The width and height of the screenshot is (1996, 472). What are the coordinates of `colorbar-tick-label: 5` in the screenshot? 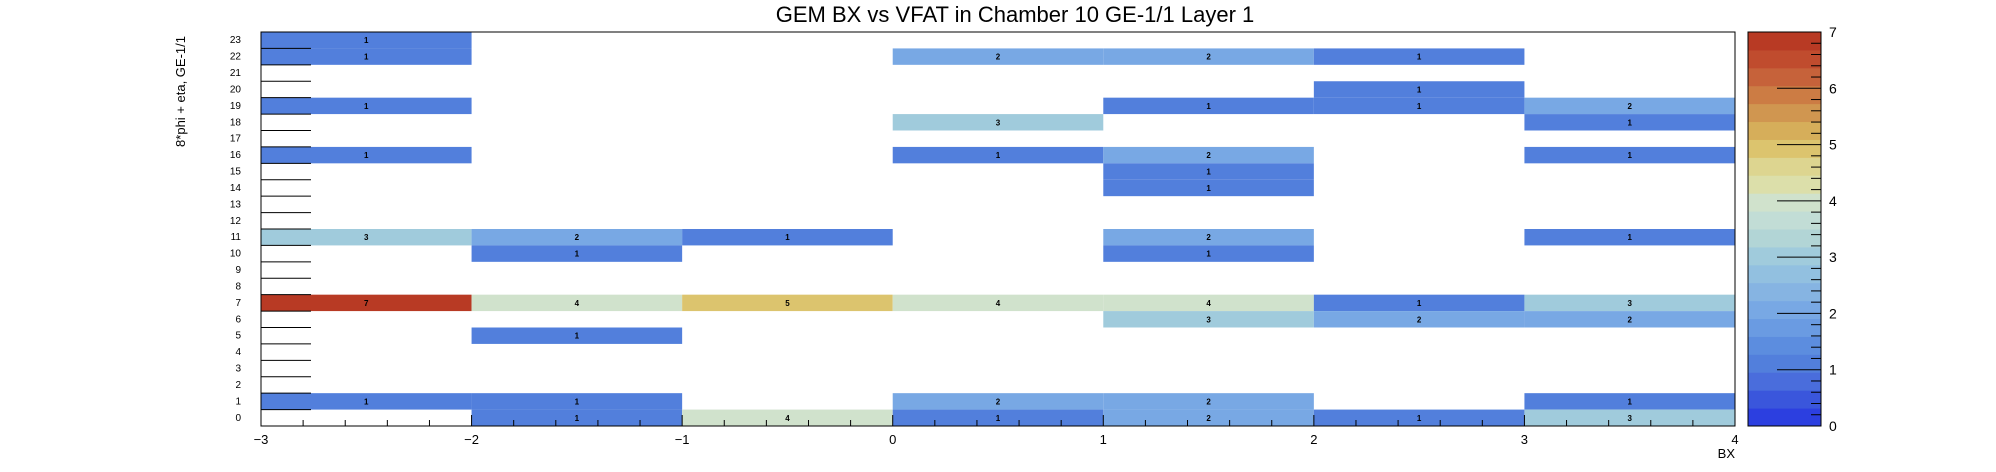 It's located at (1833, 145).